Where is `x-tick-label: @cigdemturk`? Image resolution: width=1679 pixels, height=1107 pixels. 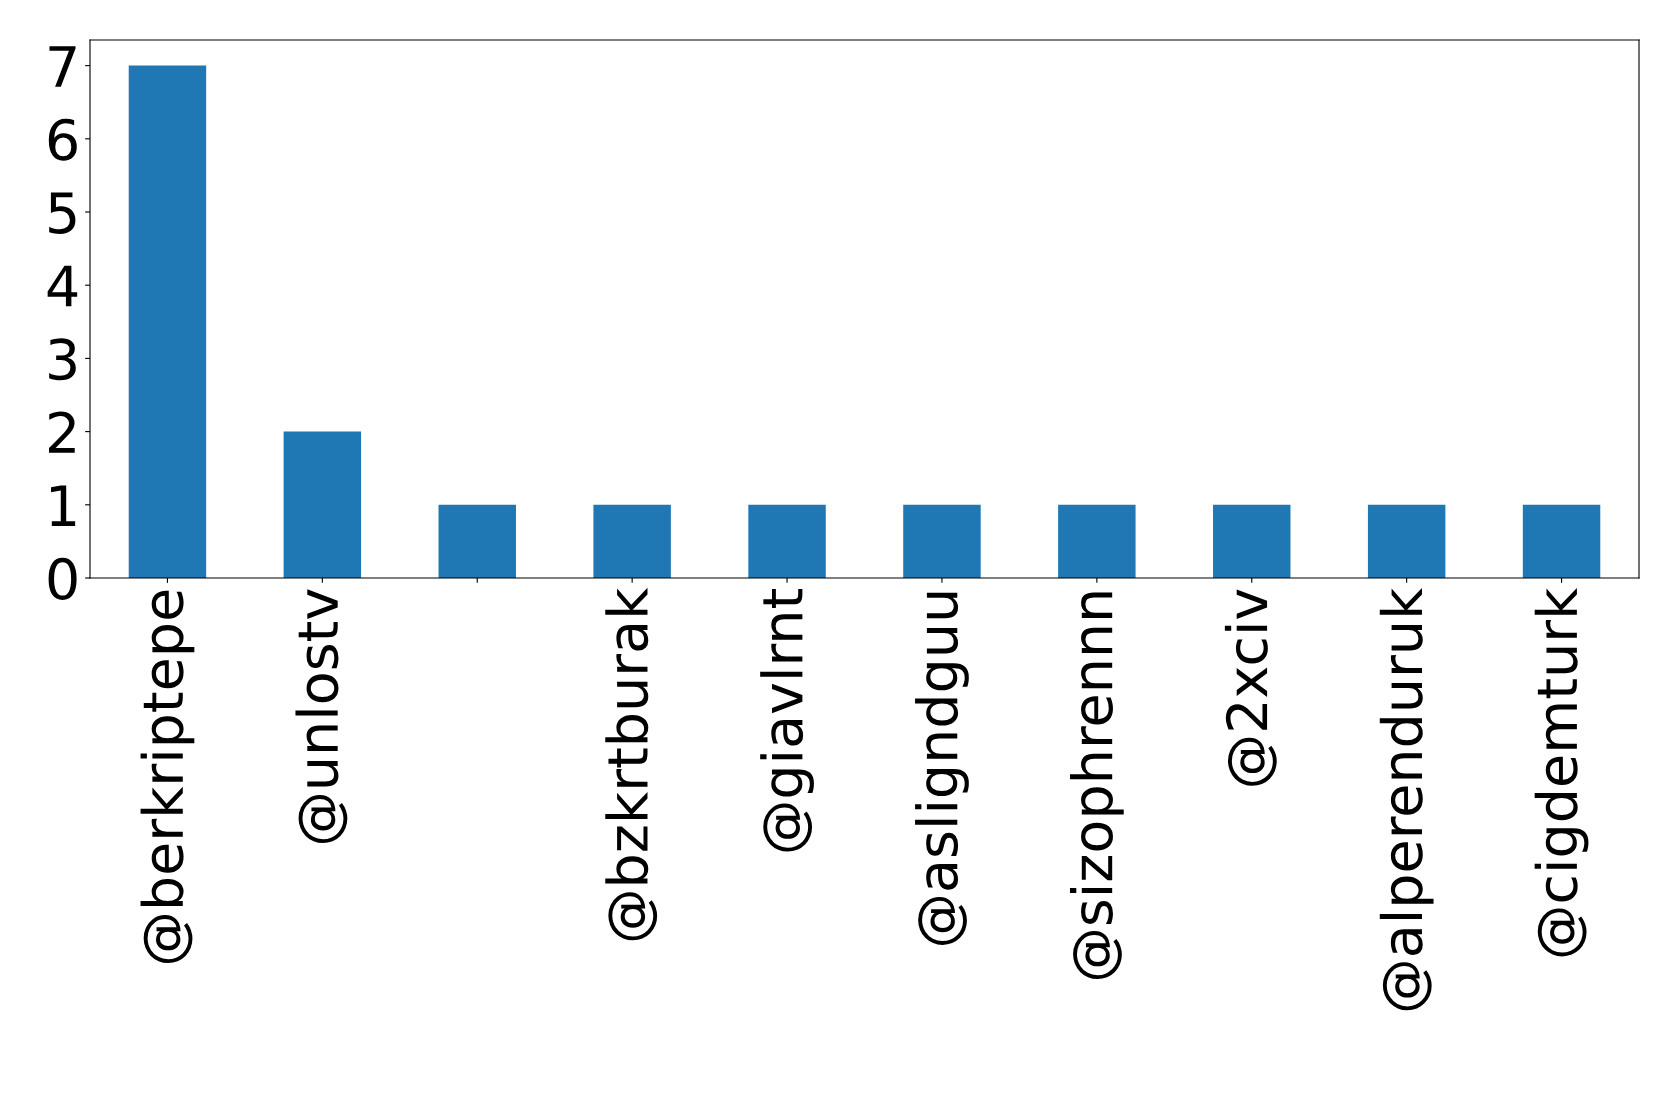
x-tick-label: @cigdemturk is located at coordinates (1561, 772).